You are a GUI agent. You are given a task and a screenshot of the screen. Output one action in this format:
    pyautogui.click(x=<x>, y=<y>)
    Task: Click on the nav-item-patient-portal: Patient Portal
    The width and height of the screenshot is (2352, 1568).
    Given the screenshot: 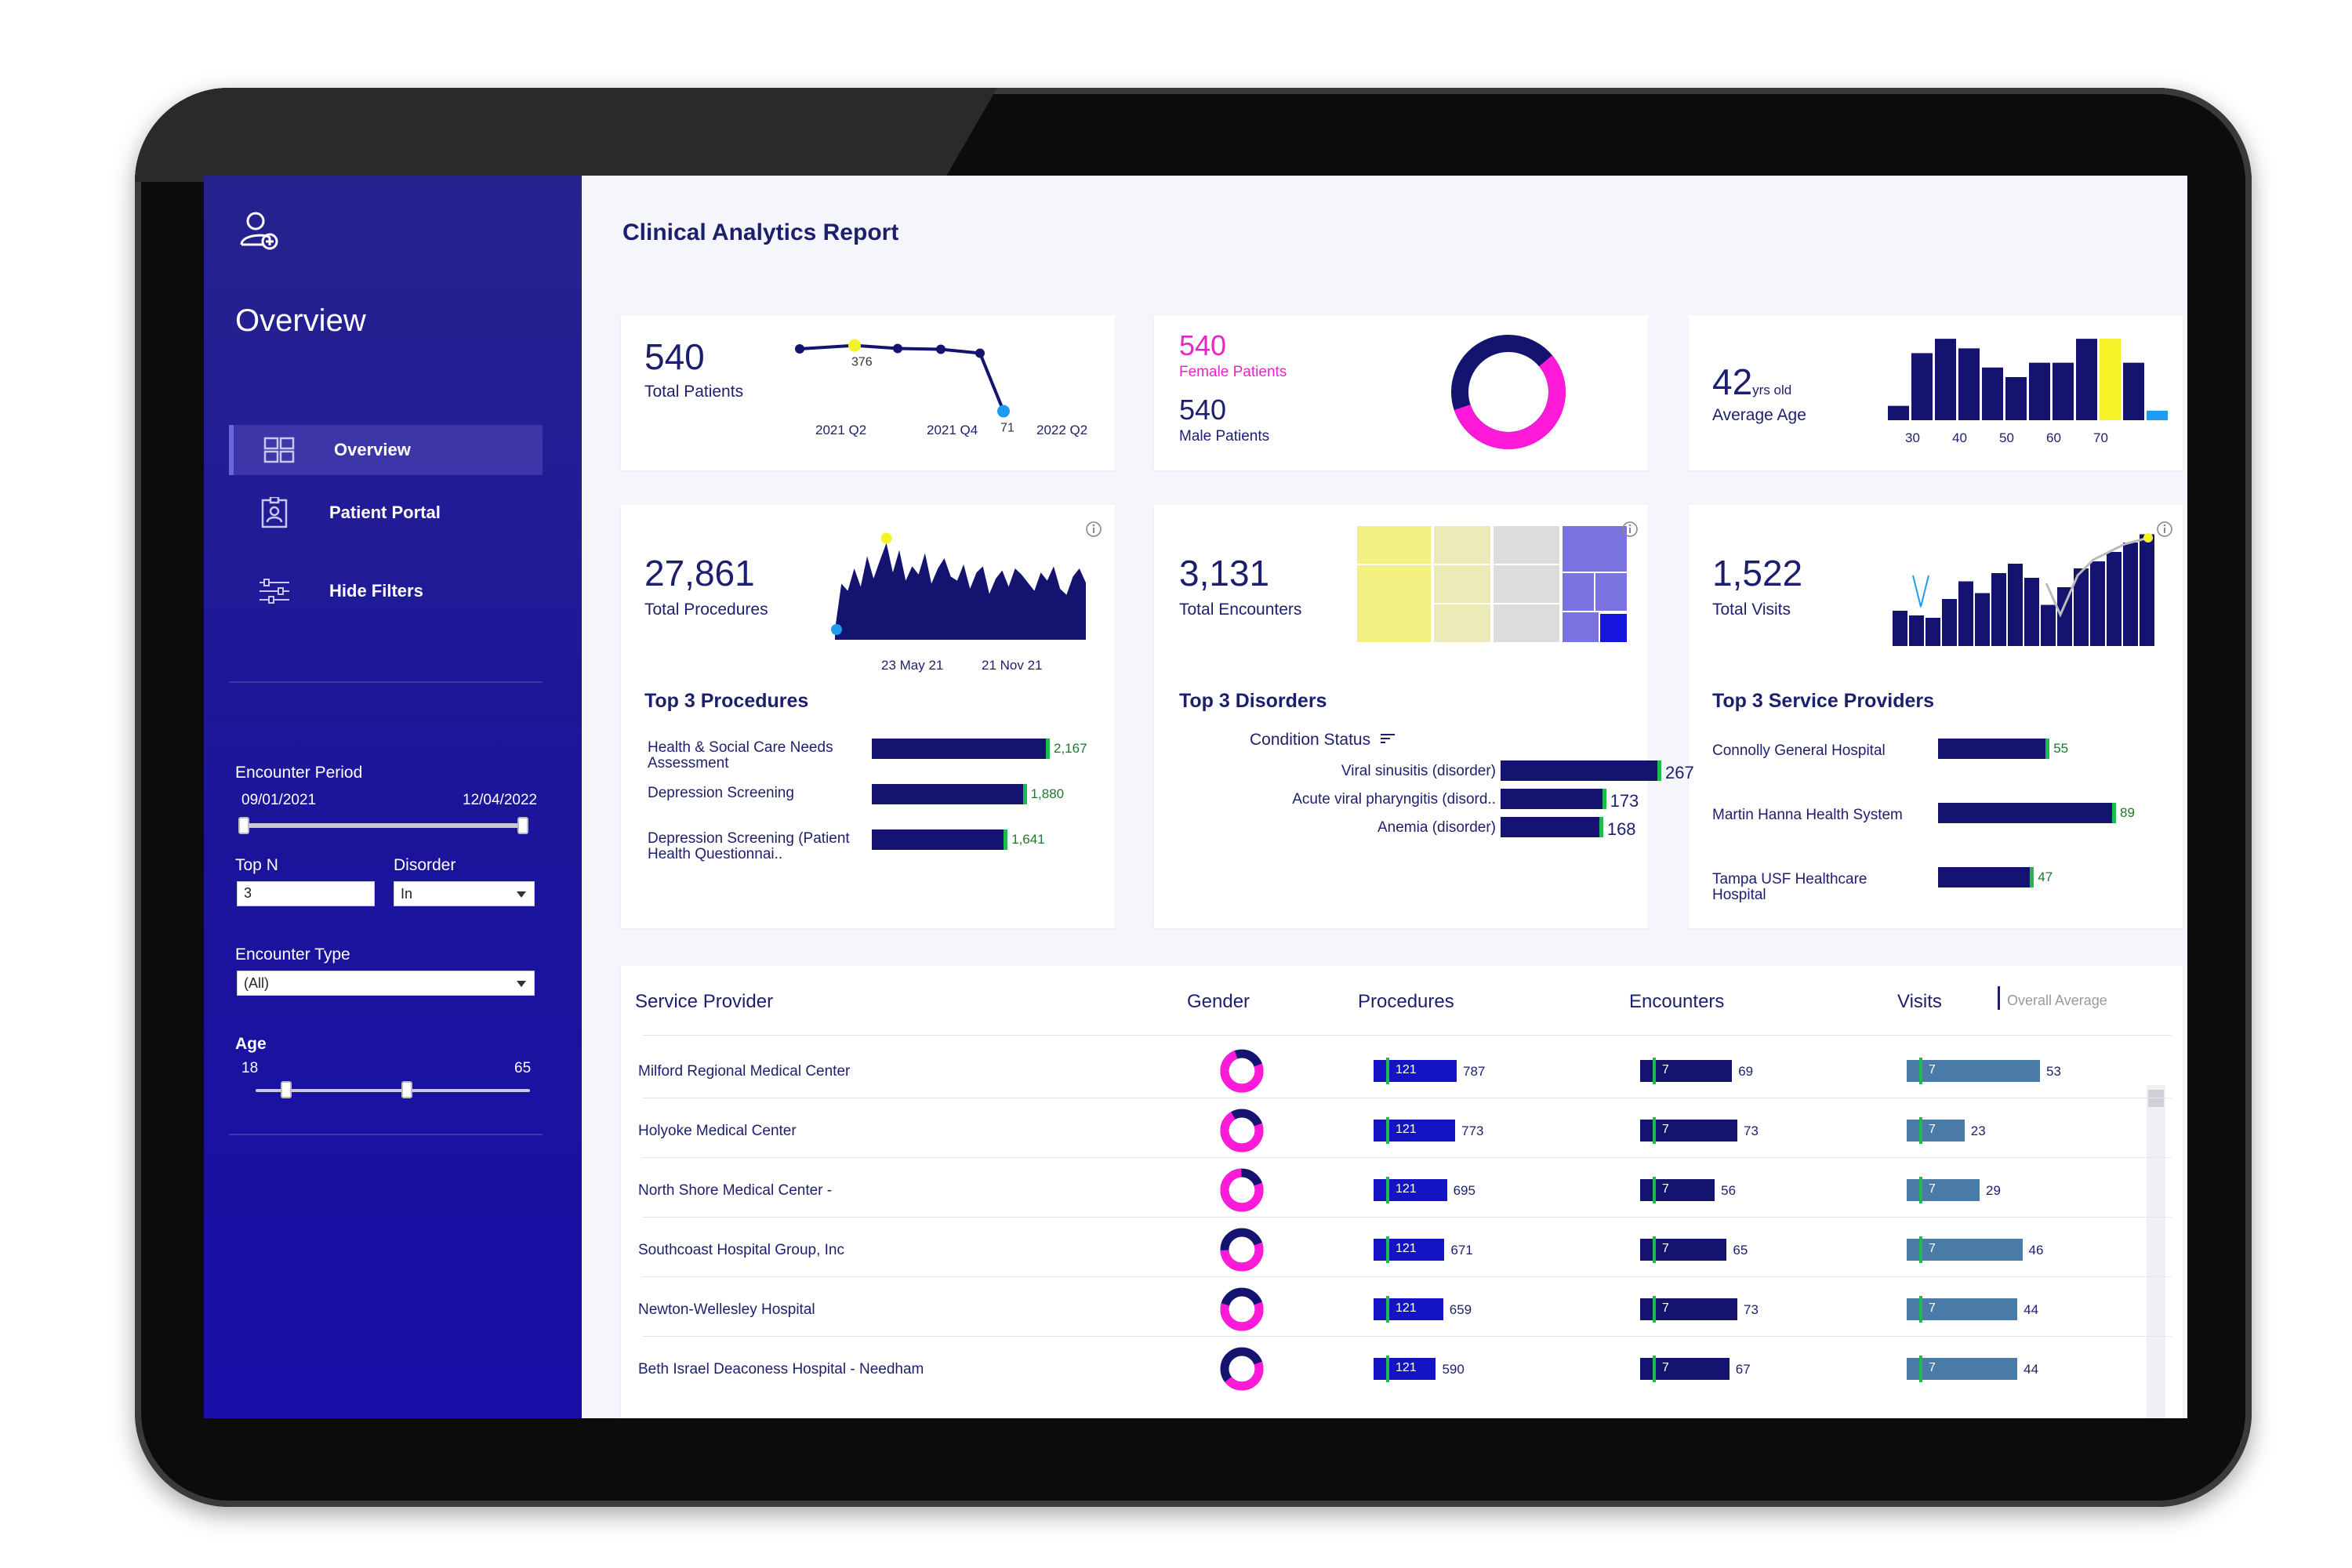 What is the action you would take?
    pyautogui.click(x=386, y=513)
    